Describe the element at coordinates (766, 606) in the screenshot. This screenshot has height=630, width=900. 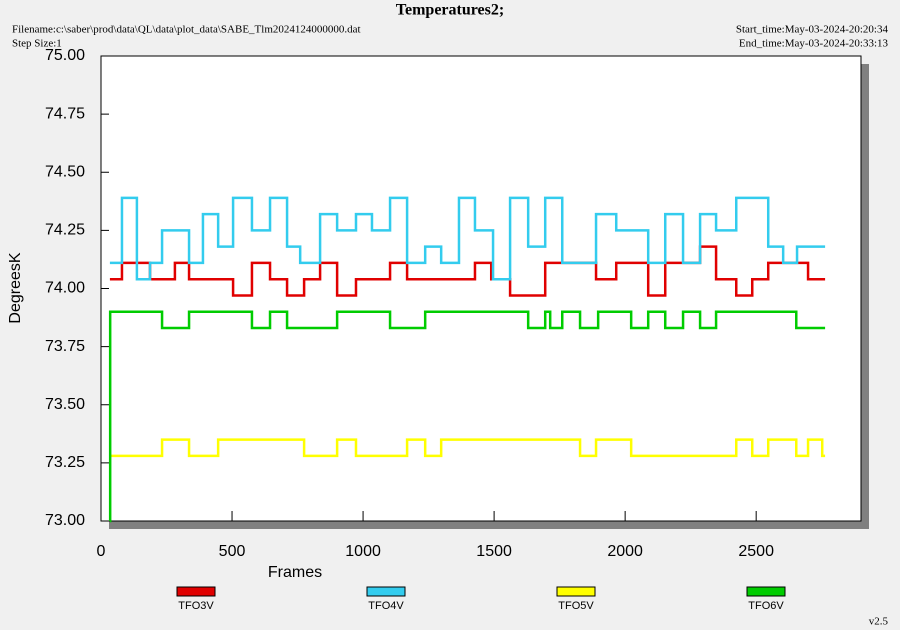
I see `legend-label: TFO6V` at that location.